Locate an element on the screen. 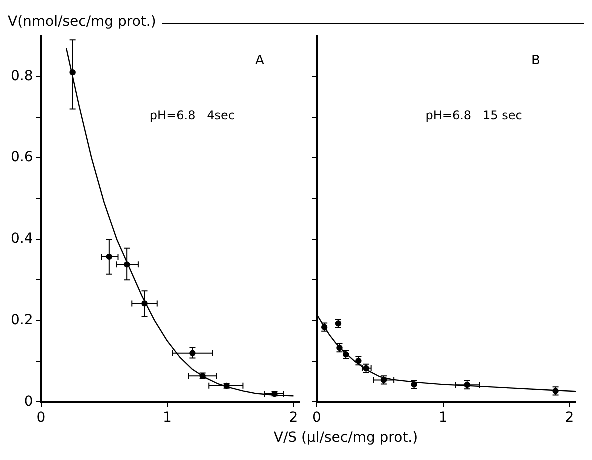 This screenshot has width=592, height=460. annotation: pH=6.8 15 sec is located at coordinates (474, 115).